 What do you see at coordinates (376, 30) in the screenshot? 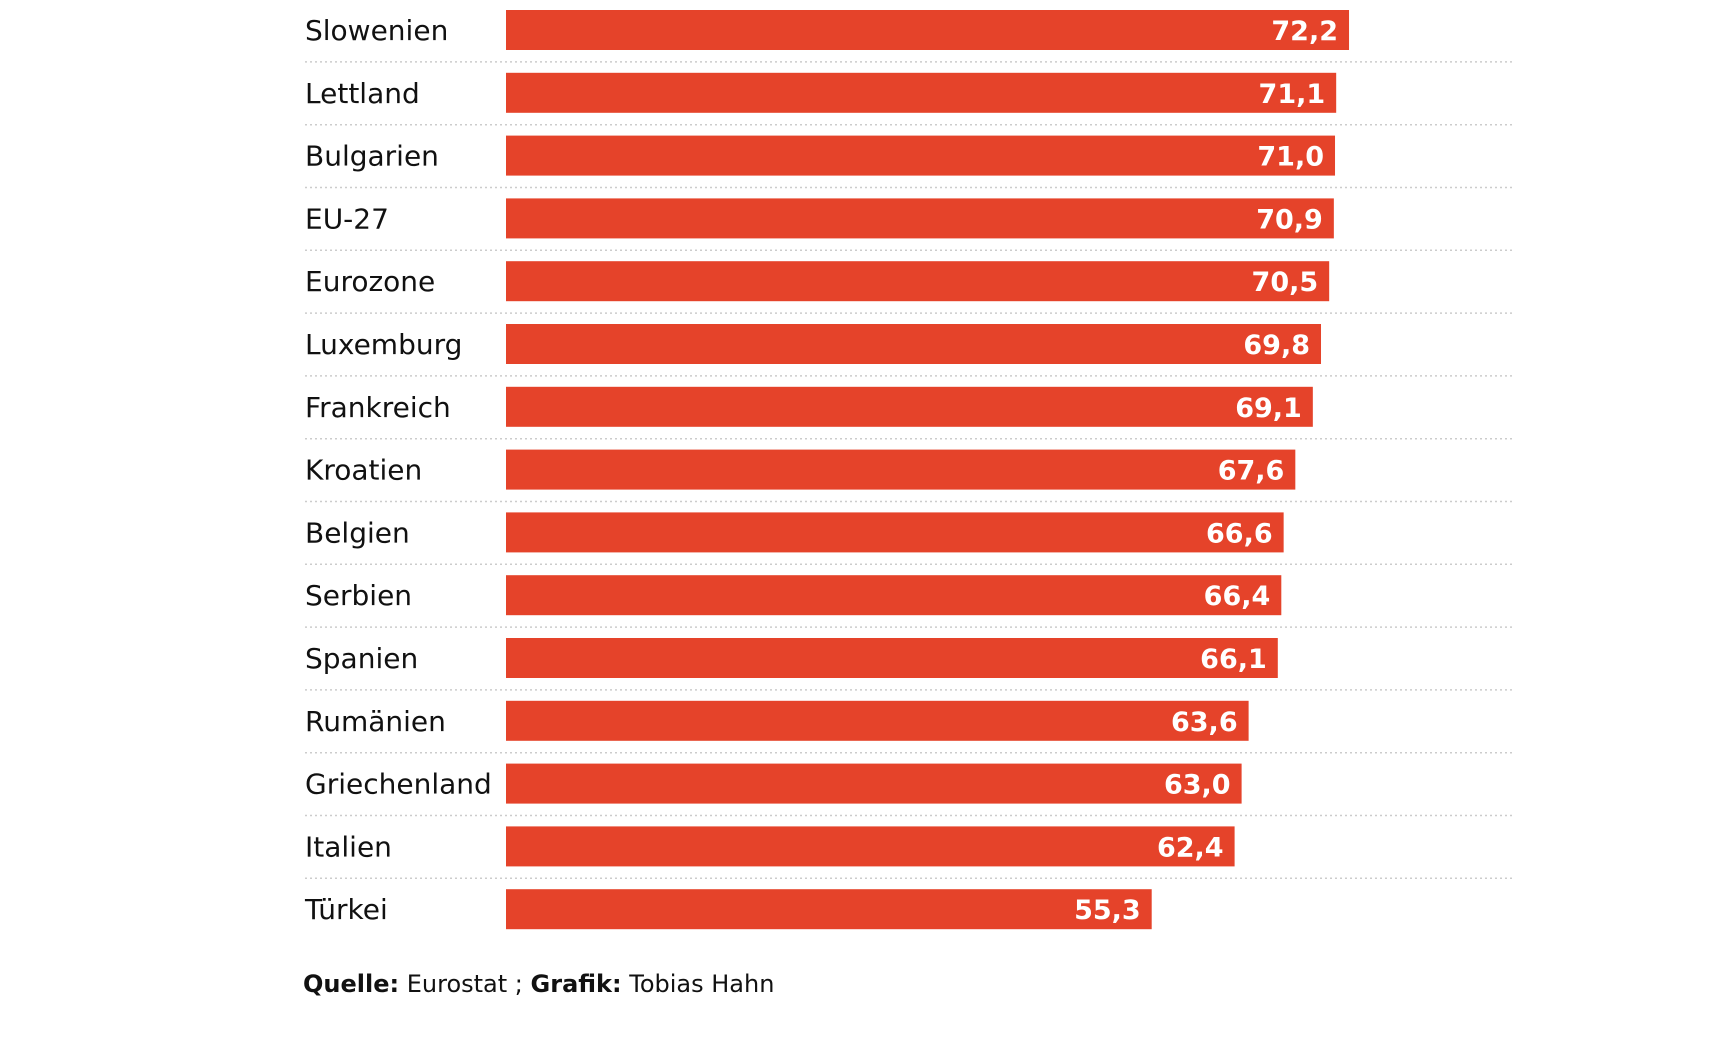
I see `category-label: Slowenien` at bounding box center [376, 30].